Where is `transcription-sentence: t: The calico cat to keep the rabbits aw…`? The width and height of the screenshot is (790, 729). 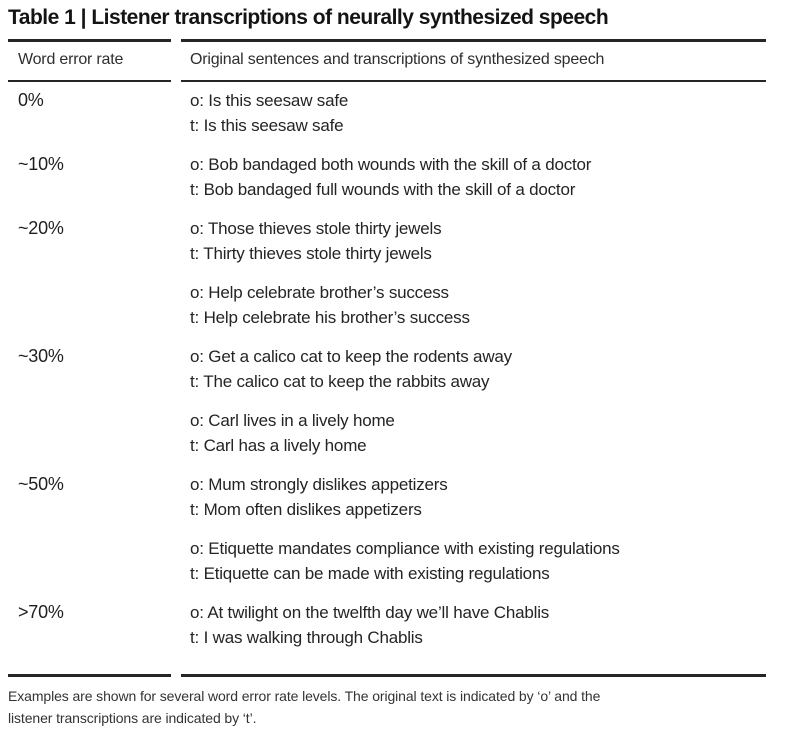 transcription-sentence: t: The calico cat to keep the rabbits aw… is located at coordinates (340, 381).